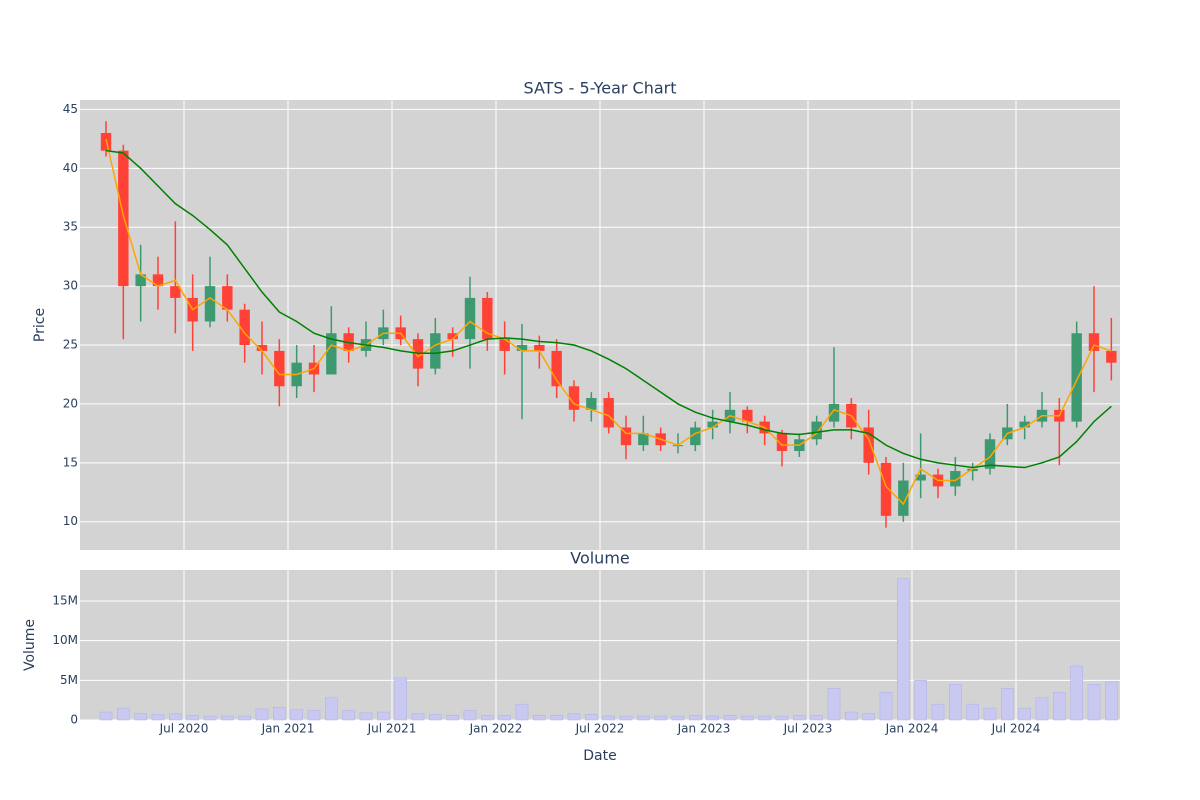  What do you see at coordinates (70, 168) in the screenshot?
I see `y-tick-label: 40` at bounding box center [70, 168].